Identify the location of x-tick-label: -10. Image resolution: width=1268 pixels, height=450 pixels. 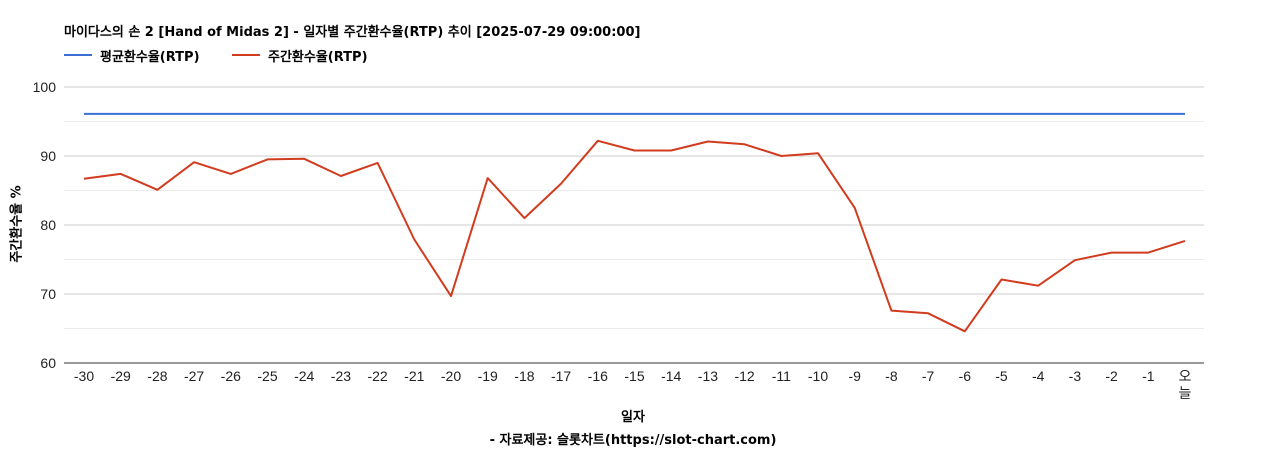
(818, 376).